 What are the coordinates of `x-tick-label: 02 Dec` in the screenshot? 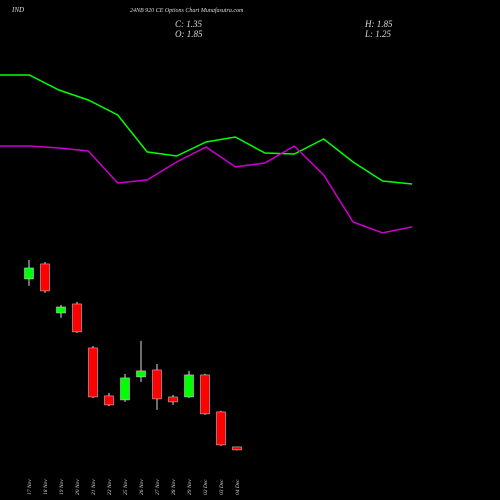 It's located at (206, 487).